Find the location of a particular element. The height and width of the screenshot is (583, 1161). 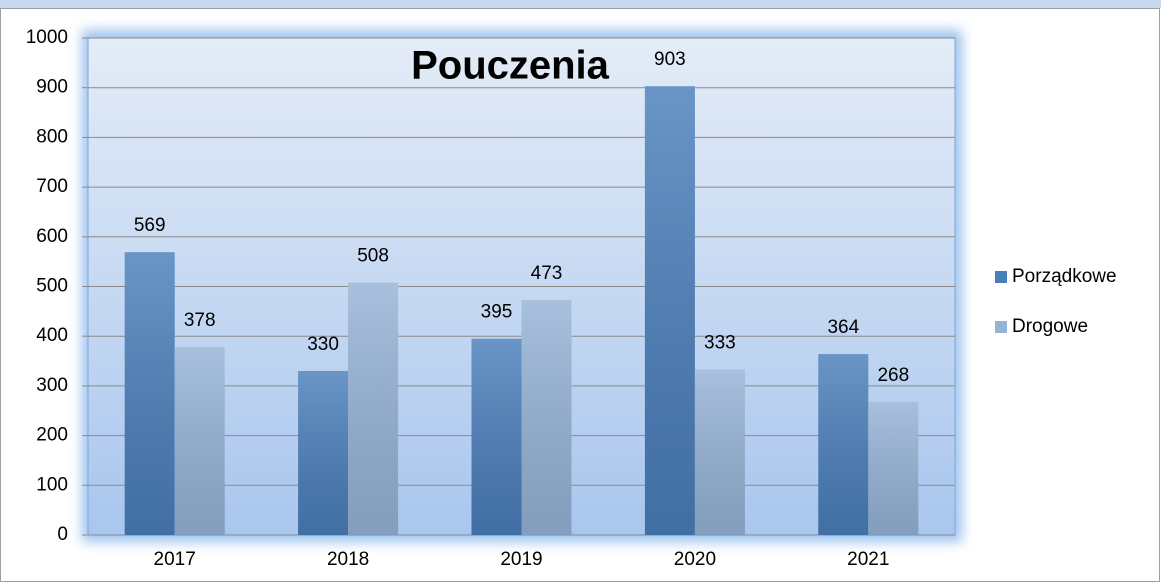

y-tick-label: 200 is located at coordinates (52, 435).